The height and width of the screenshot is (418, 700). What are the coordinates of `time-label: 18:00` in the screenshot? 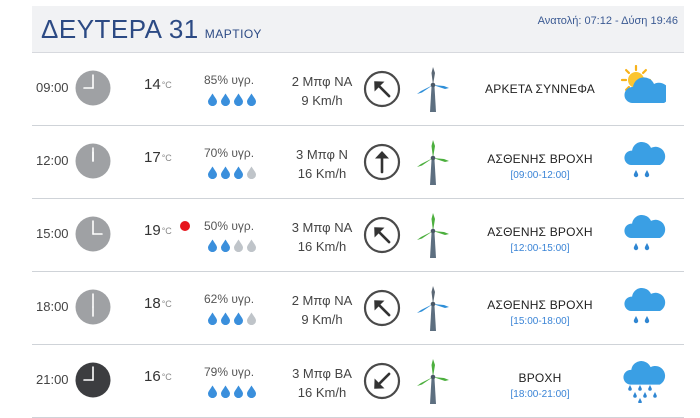 It's located at (52, 306).